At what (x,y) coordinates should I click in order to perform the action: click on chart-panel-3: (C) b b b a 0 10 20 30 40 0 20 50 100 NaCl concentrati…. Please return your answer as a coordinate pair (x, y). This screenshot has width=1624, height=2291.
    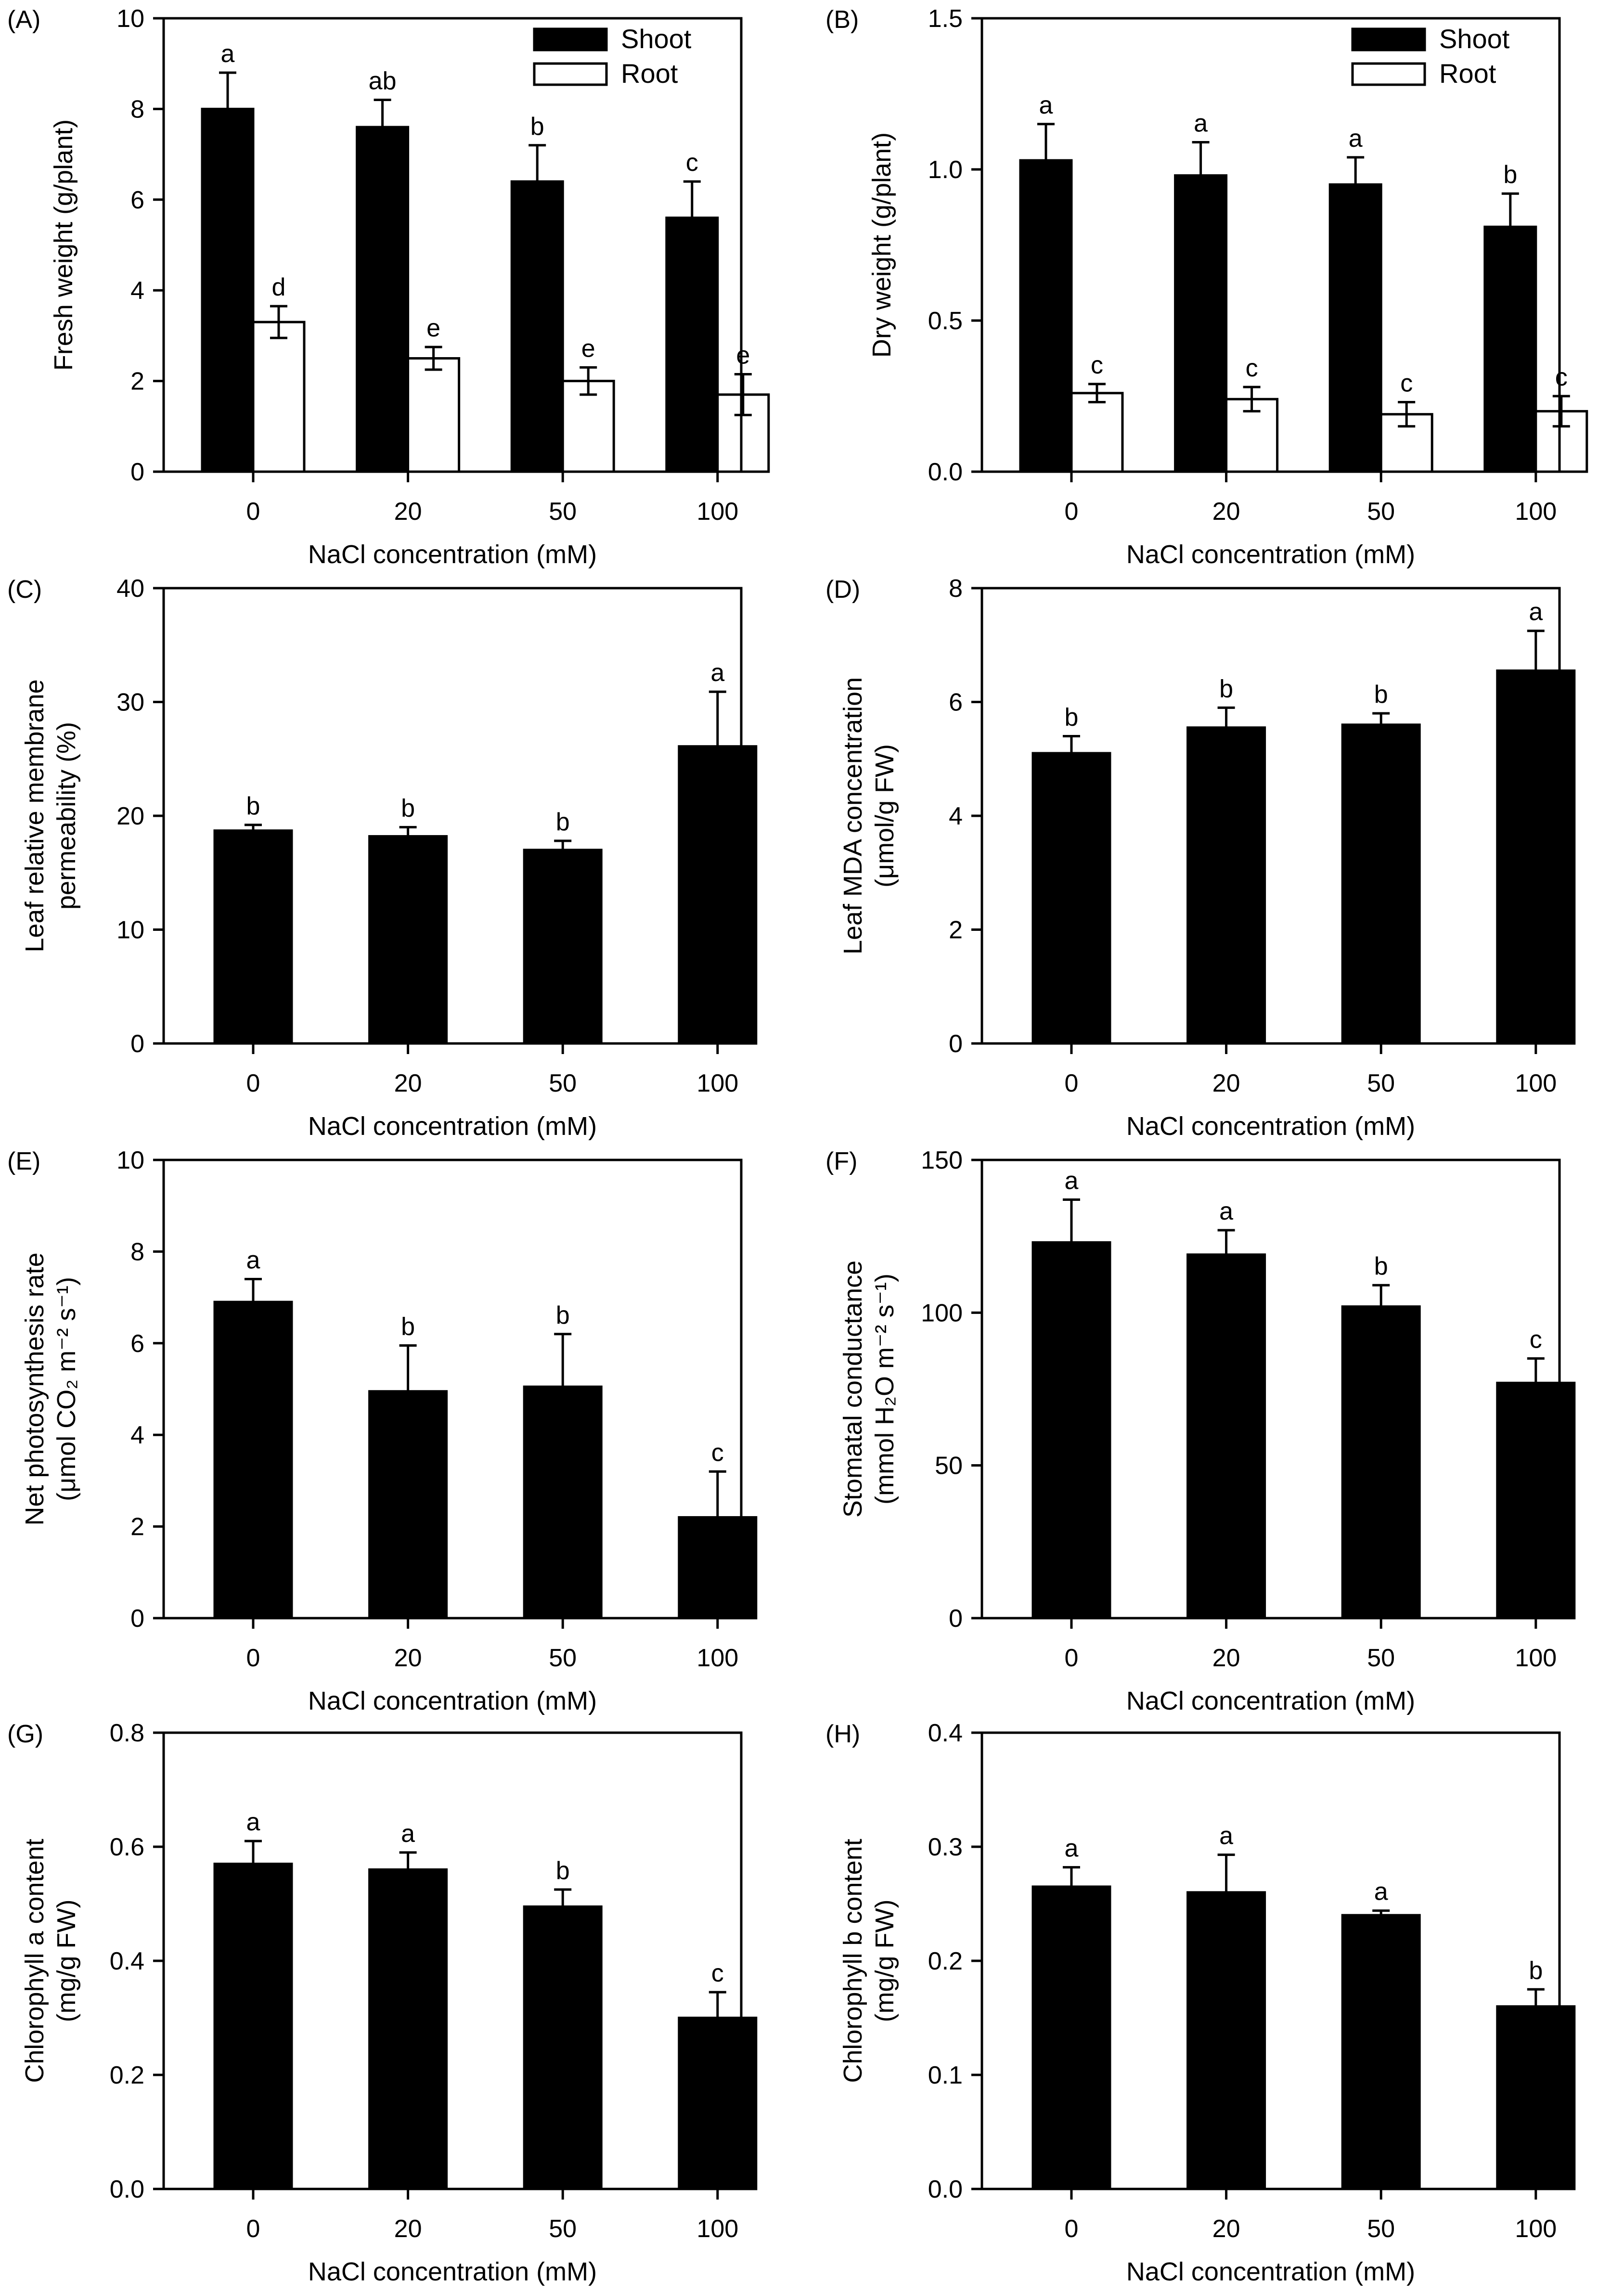
    Looking at the image, I should click on (382, 858).